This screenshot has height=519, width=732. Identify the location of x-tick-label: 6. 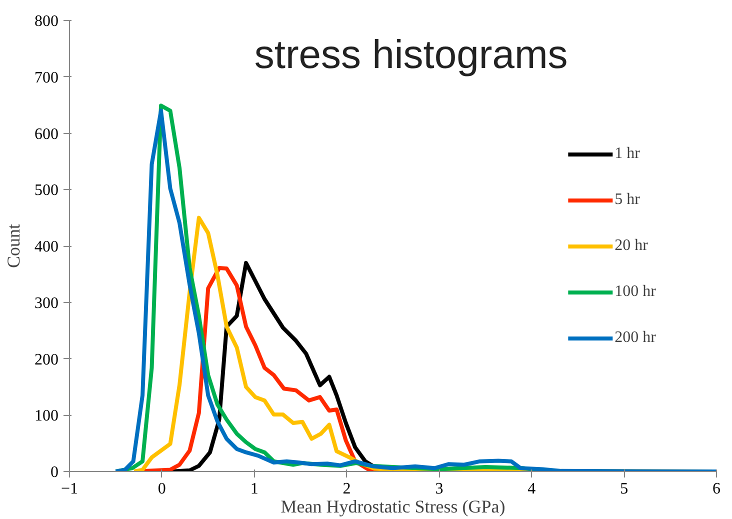
(716, 489).